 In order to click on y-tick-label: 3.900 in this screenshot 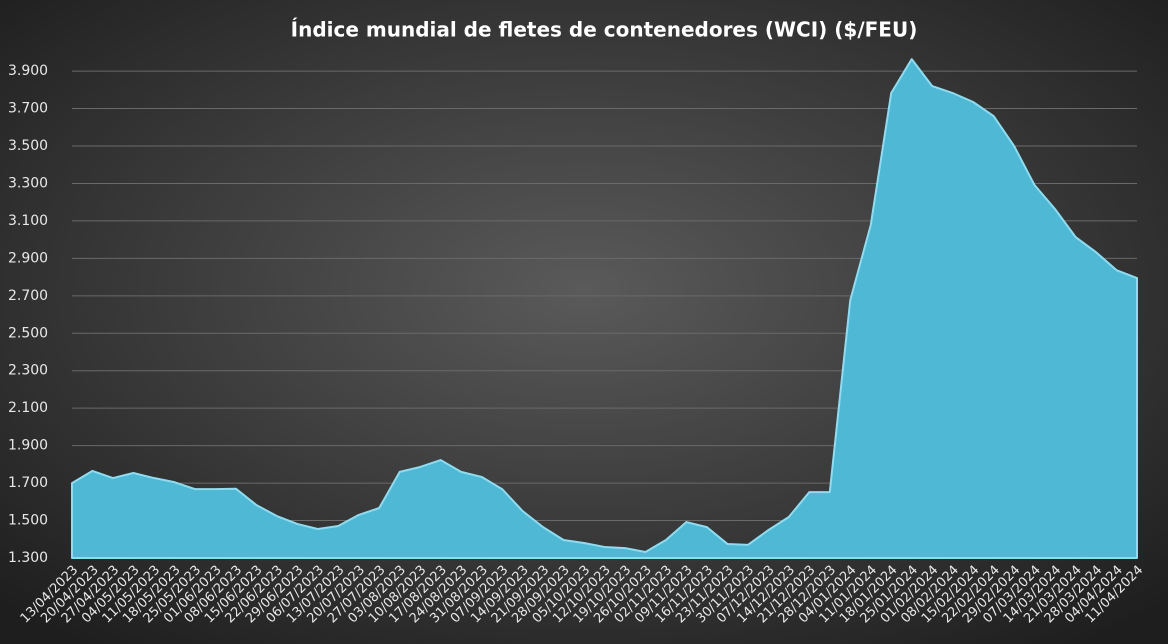, I will do `click(28, 71)`.